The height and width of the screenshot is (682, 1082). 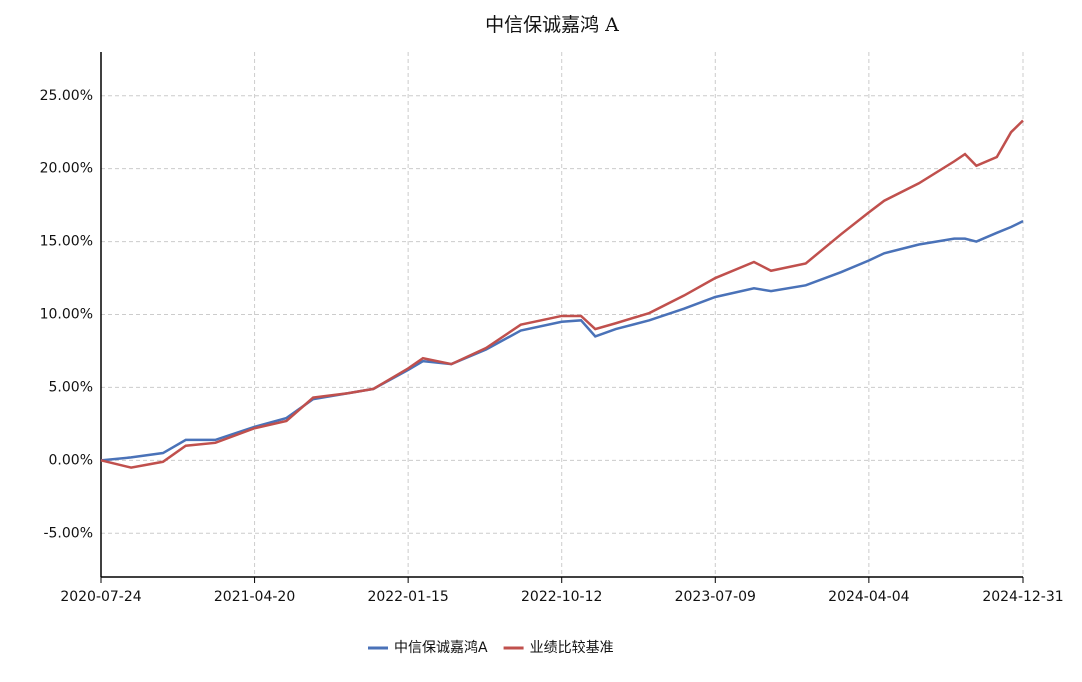 I want to click on x-tick-label: 2023-07-09, so click(x=715, y=597).